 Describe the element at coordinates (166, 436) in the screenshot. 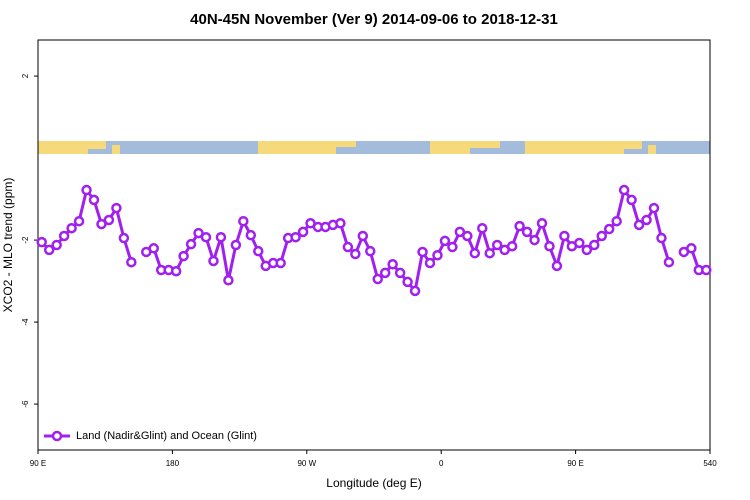

I see `legend-label: Land (Nadir&Glint) and Ocean (Glint)` at that location.